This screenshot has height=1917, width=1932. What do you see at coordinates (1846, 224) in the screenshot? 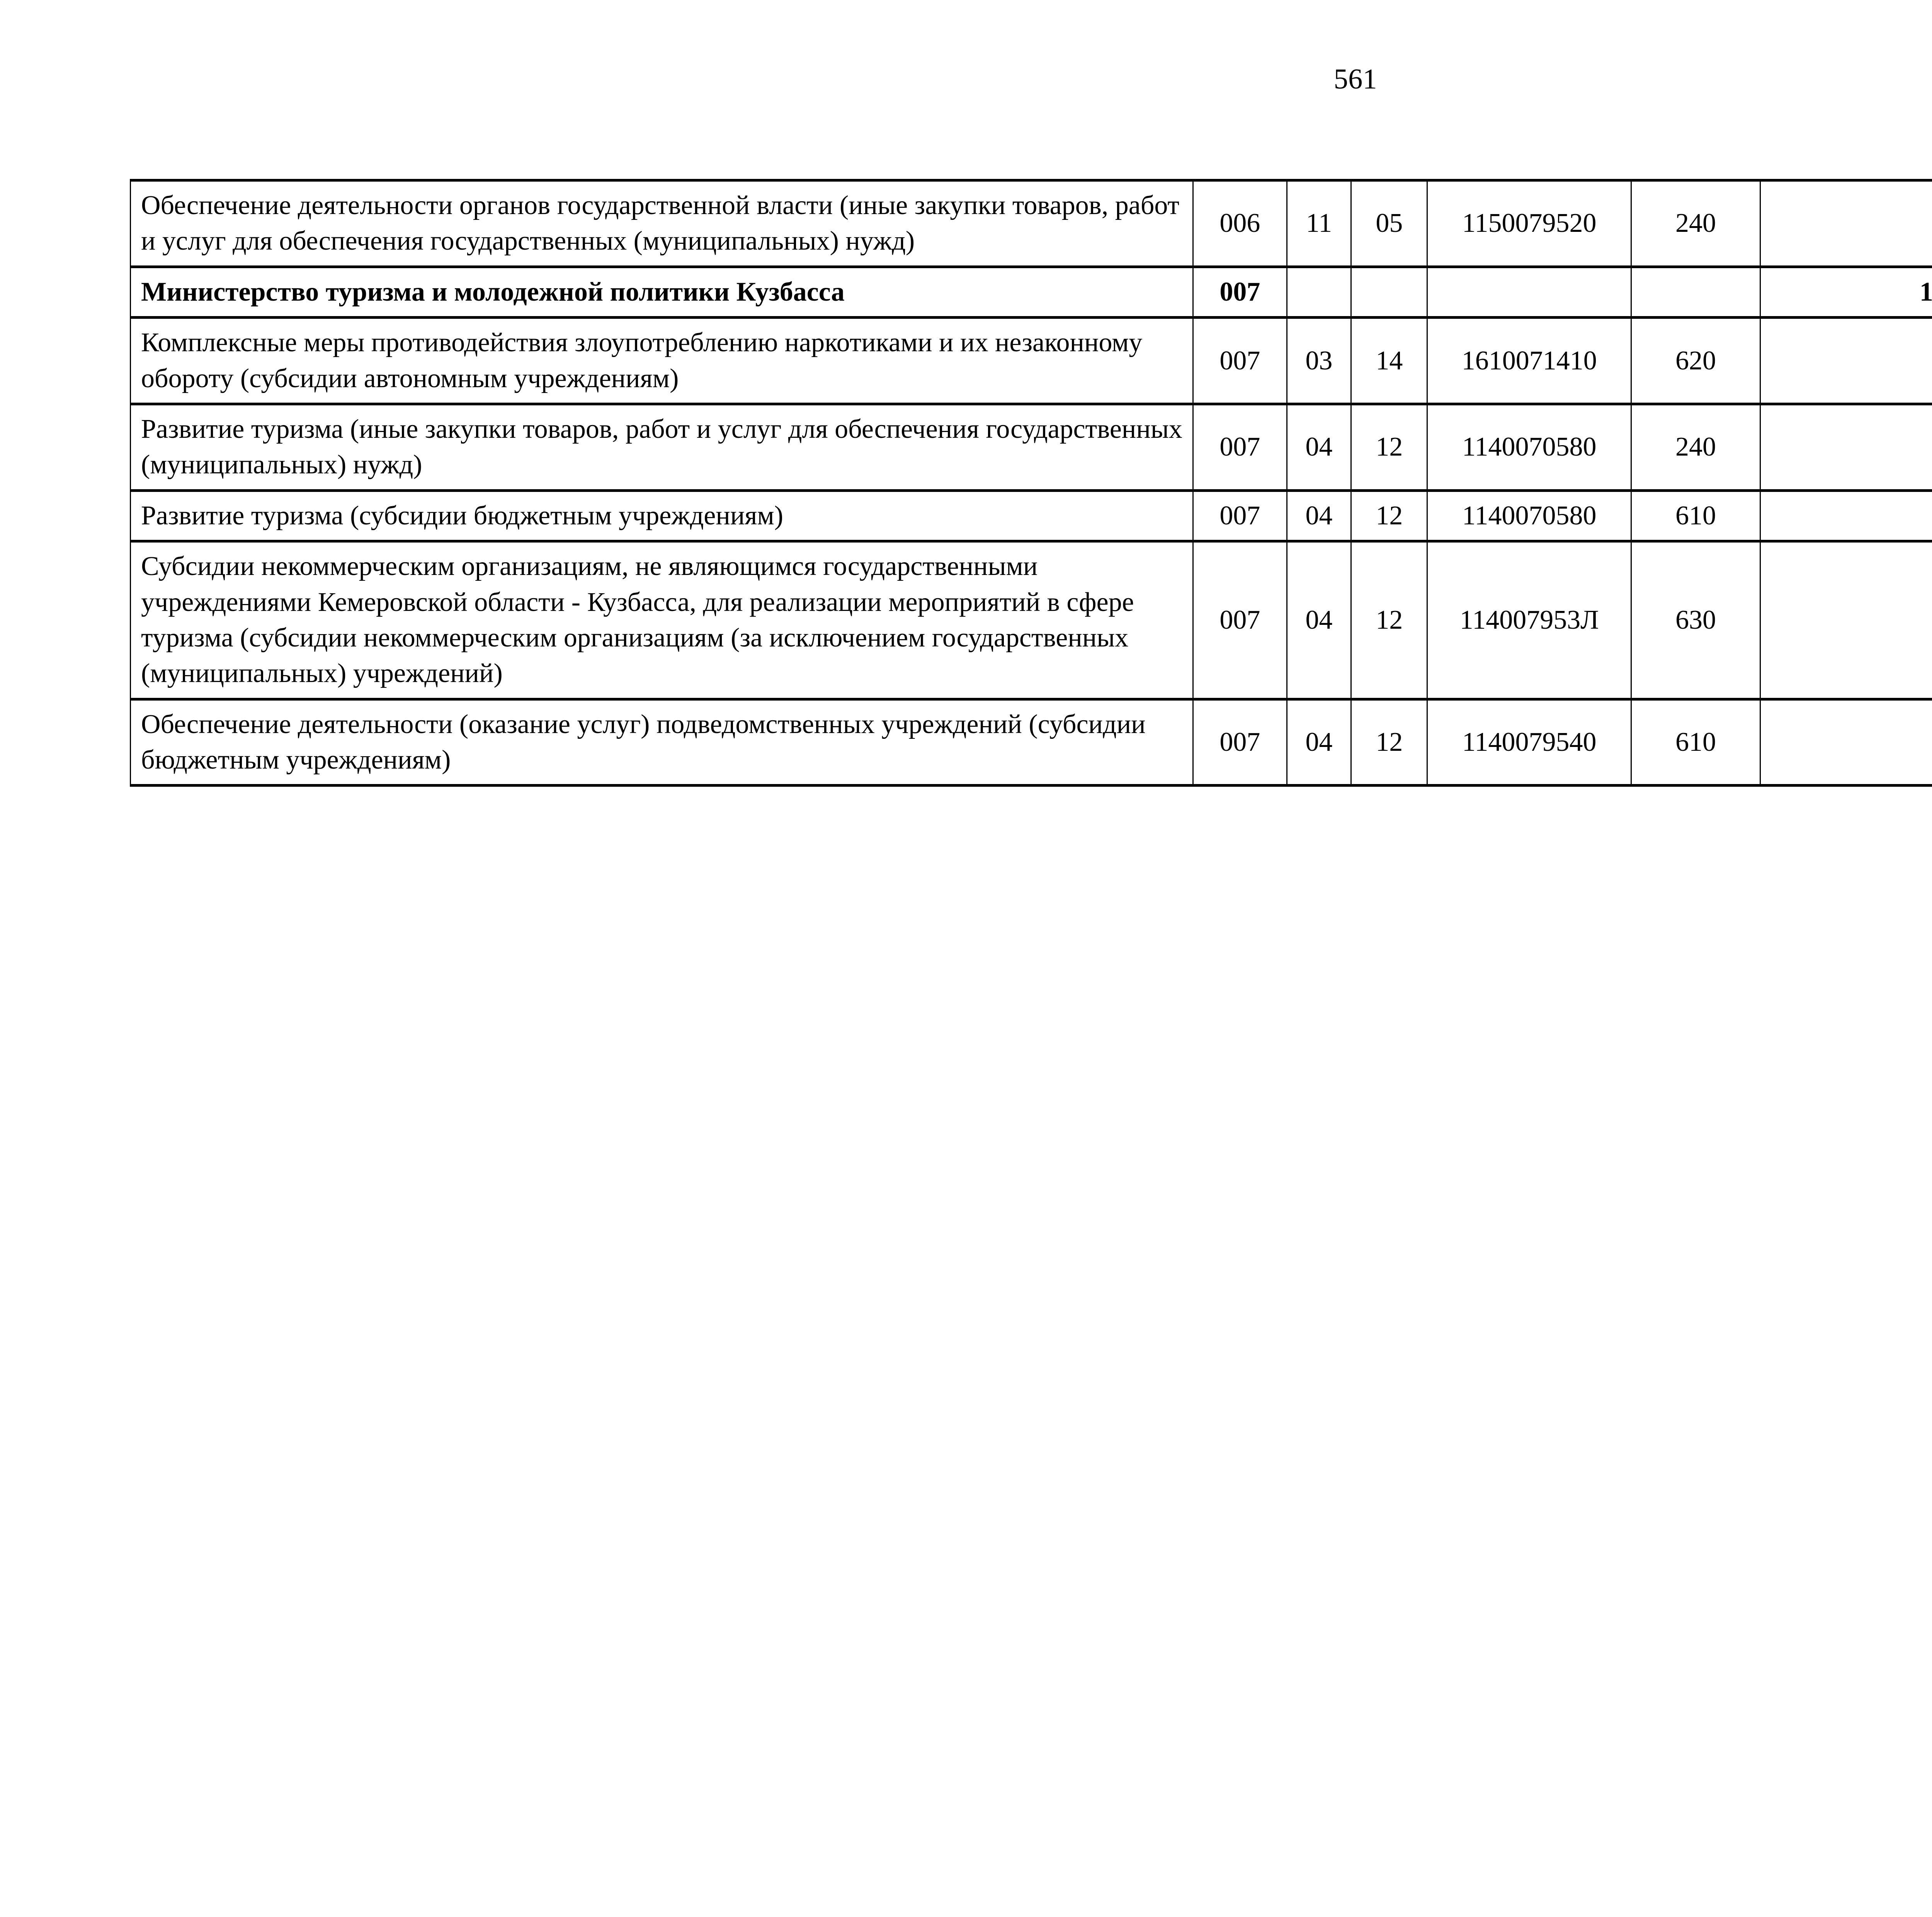
I see `table-cell-sum1: 1291` at bounding box center [1846, 224].